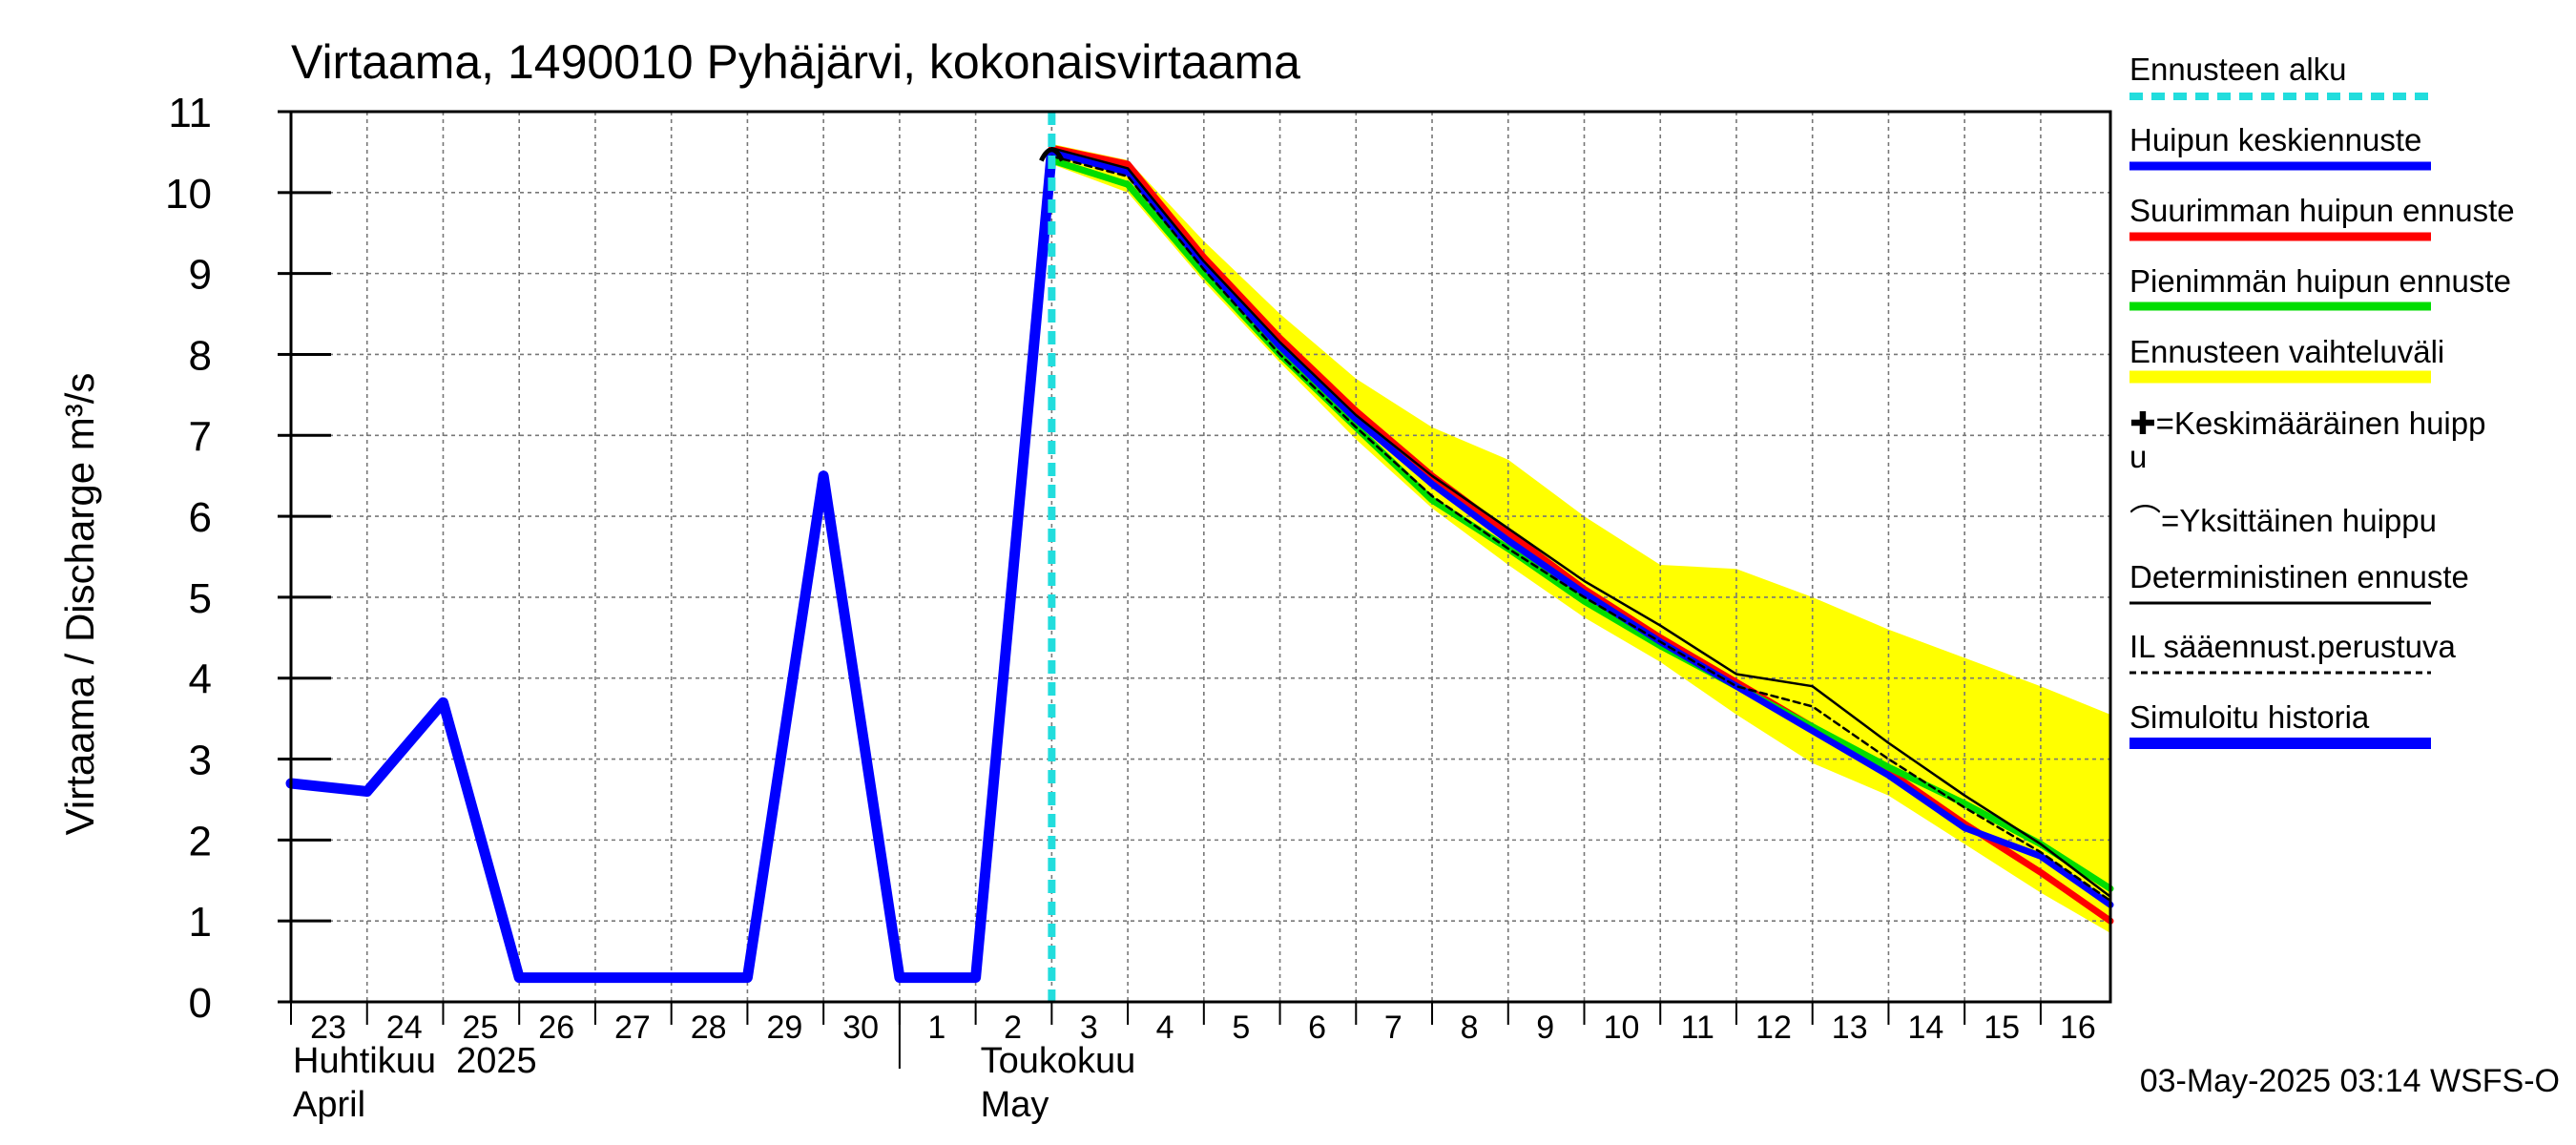  Describe the element at coordinates (2238, 69) in the screenshot. I see `legend-label: Ennusteen alku` at that location.